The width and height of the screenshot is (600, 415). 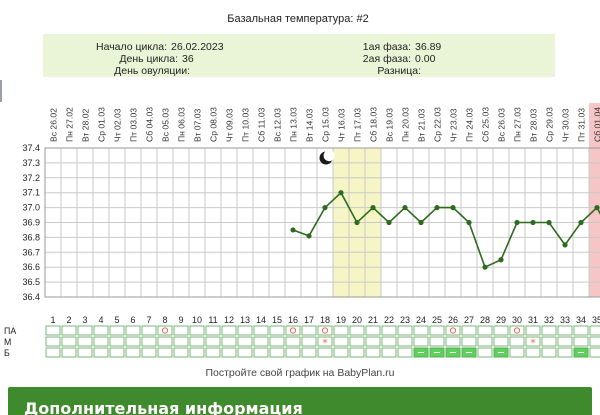 I want to click on x-tick-label: 16, so click(x=293, y=320).